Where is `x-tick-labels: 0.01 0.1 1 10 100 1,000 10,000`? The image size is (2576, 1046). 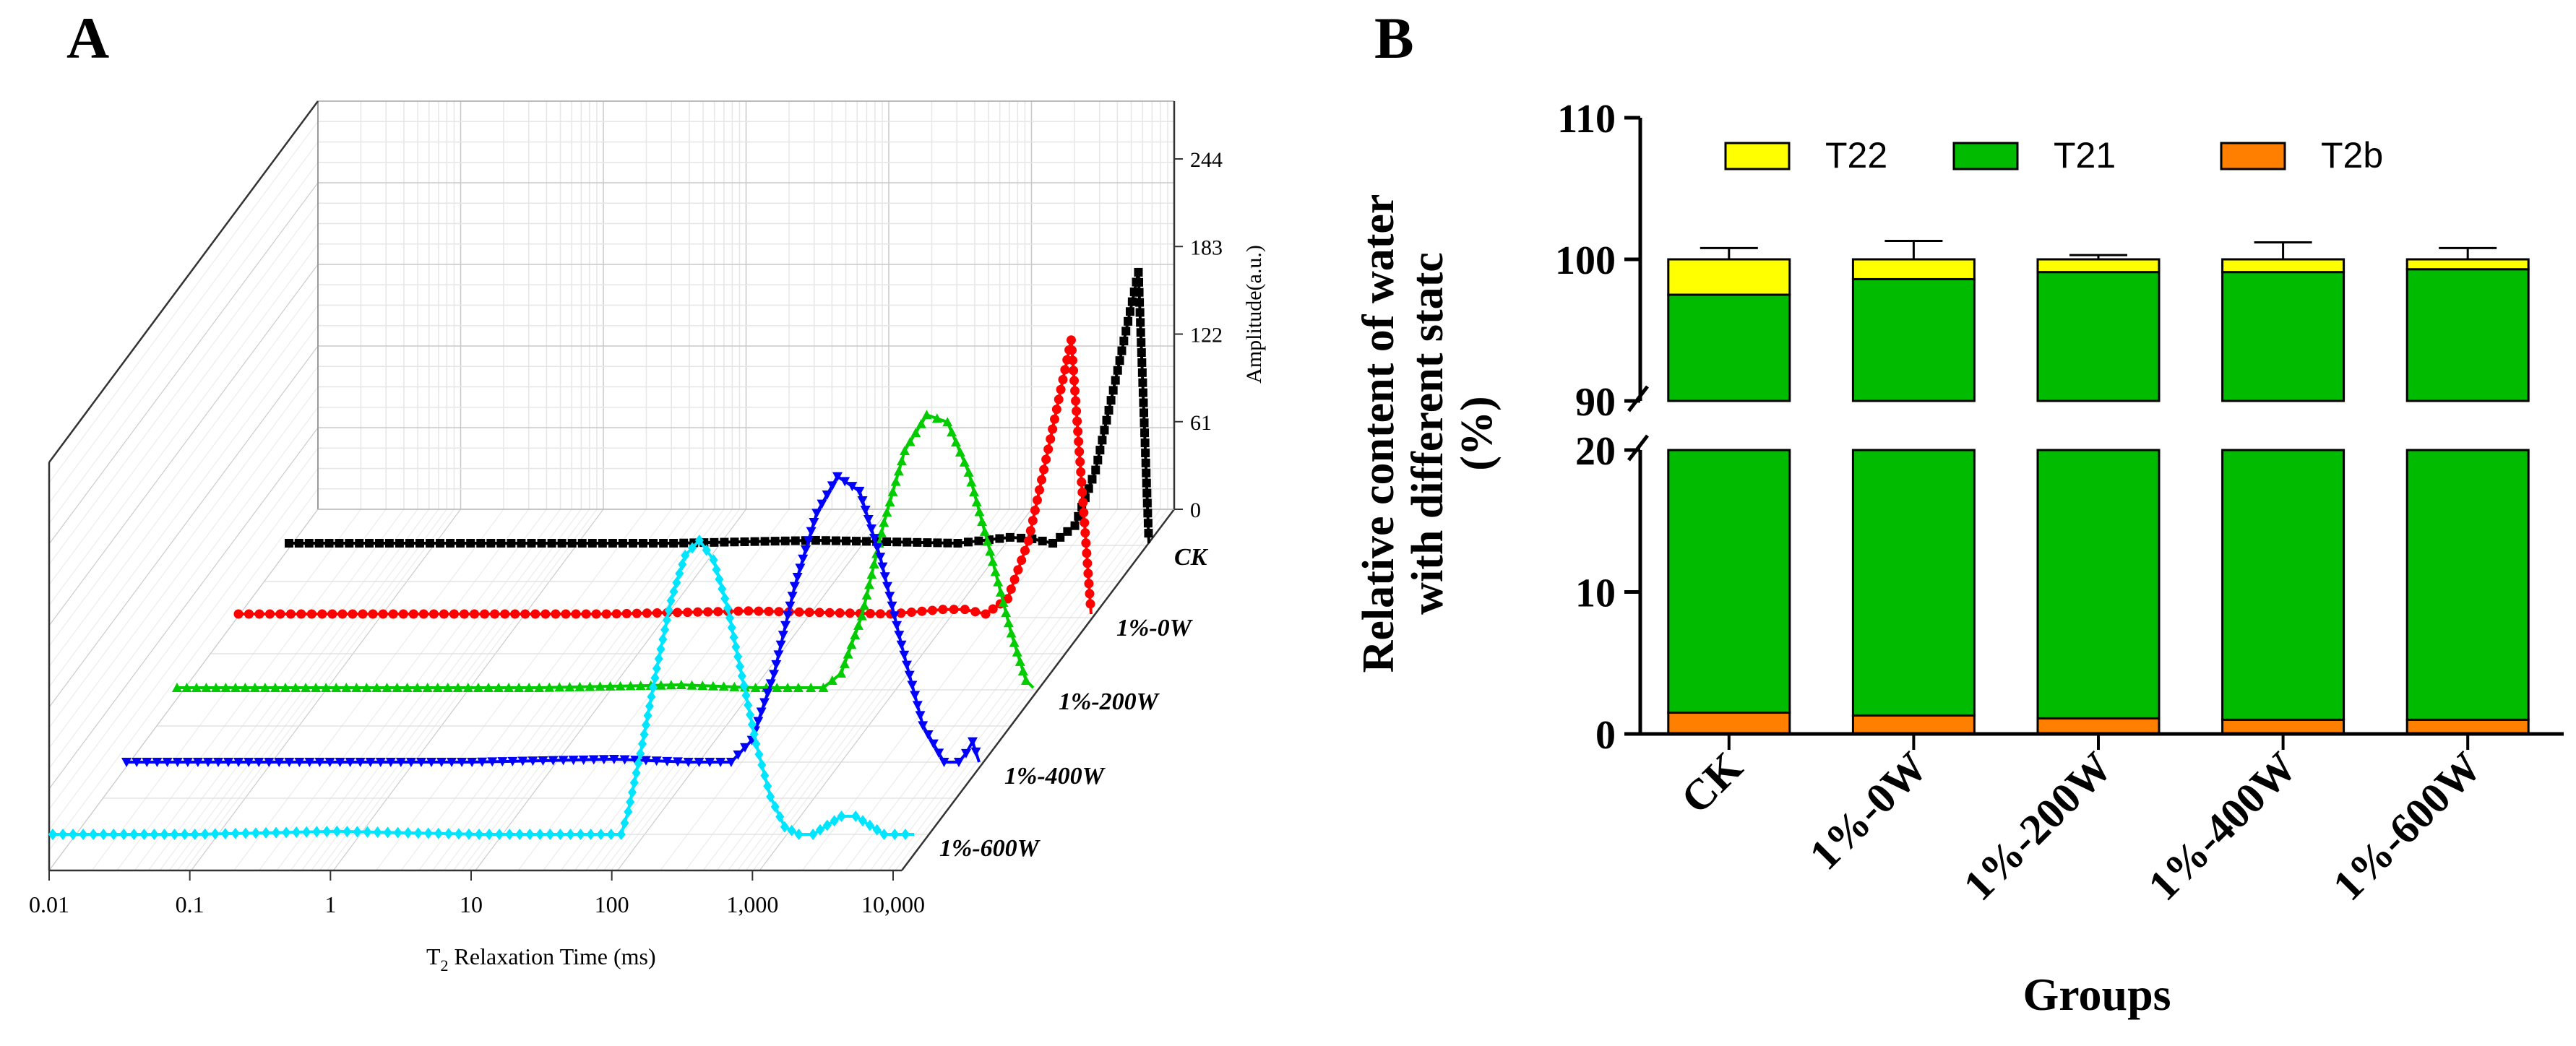
x-tick-labels: 0.01 0.1 1 10 100 1,000 10,000 is located at coordinates (477, 893).